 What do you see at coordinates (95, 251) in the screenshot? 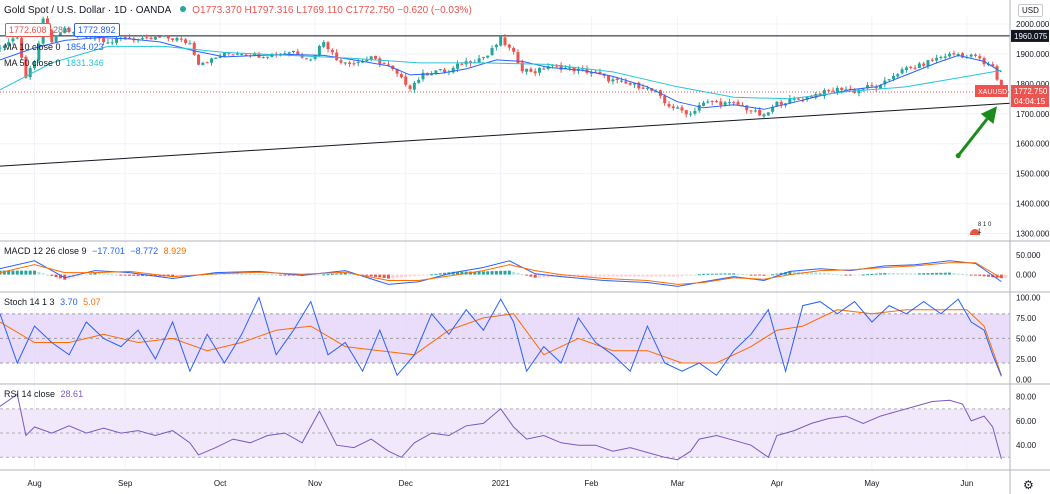
I see `legend-macd: MACD 12 26 close 9 −17.701 −8.772 8.929` at bounding box center [95, 251].